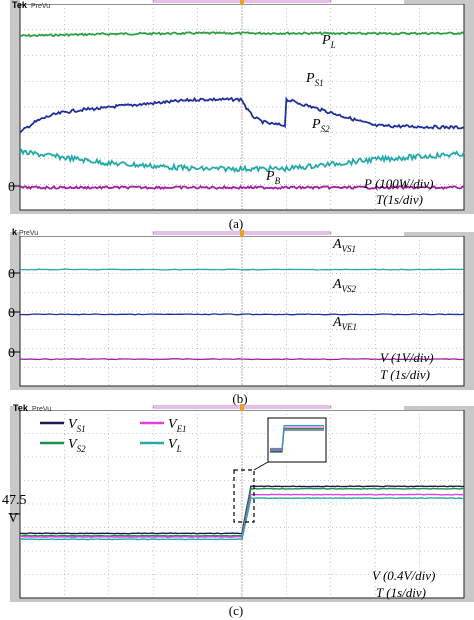 This screenshot has height=620, width=474. I want to click on label-AVS2: AVS2, so click(344, 285).